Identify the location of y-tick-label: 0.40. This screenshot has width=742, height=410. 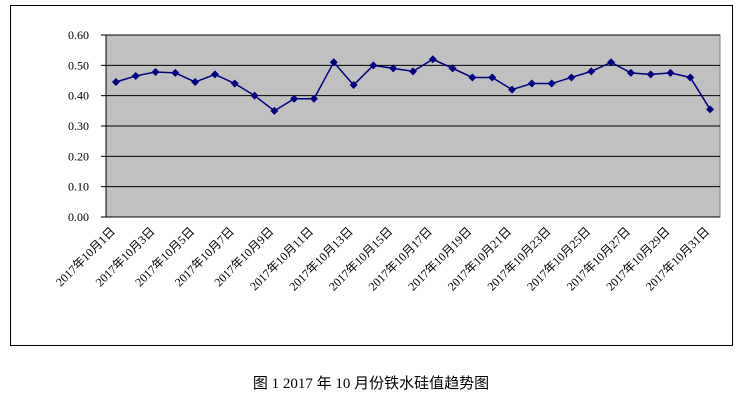
(78, 96).